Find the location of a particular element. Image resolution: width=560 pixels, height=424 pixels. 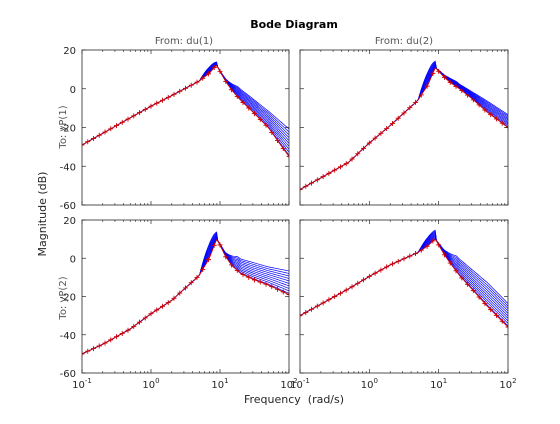

y-tick-label: -60 is located at coordinates (68, 374).